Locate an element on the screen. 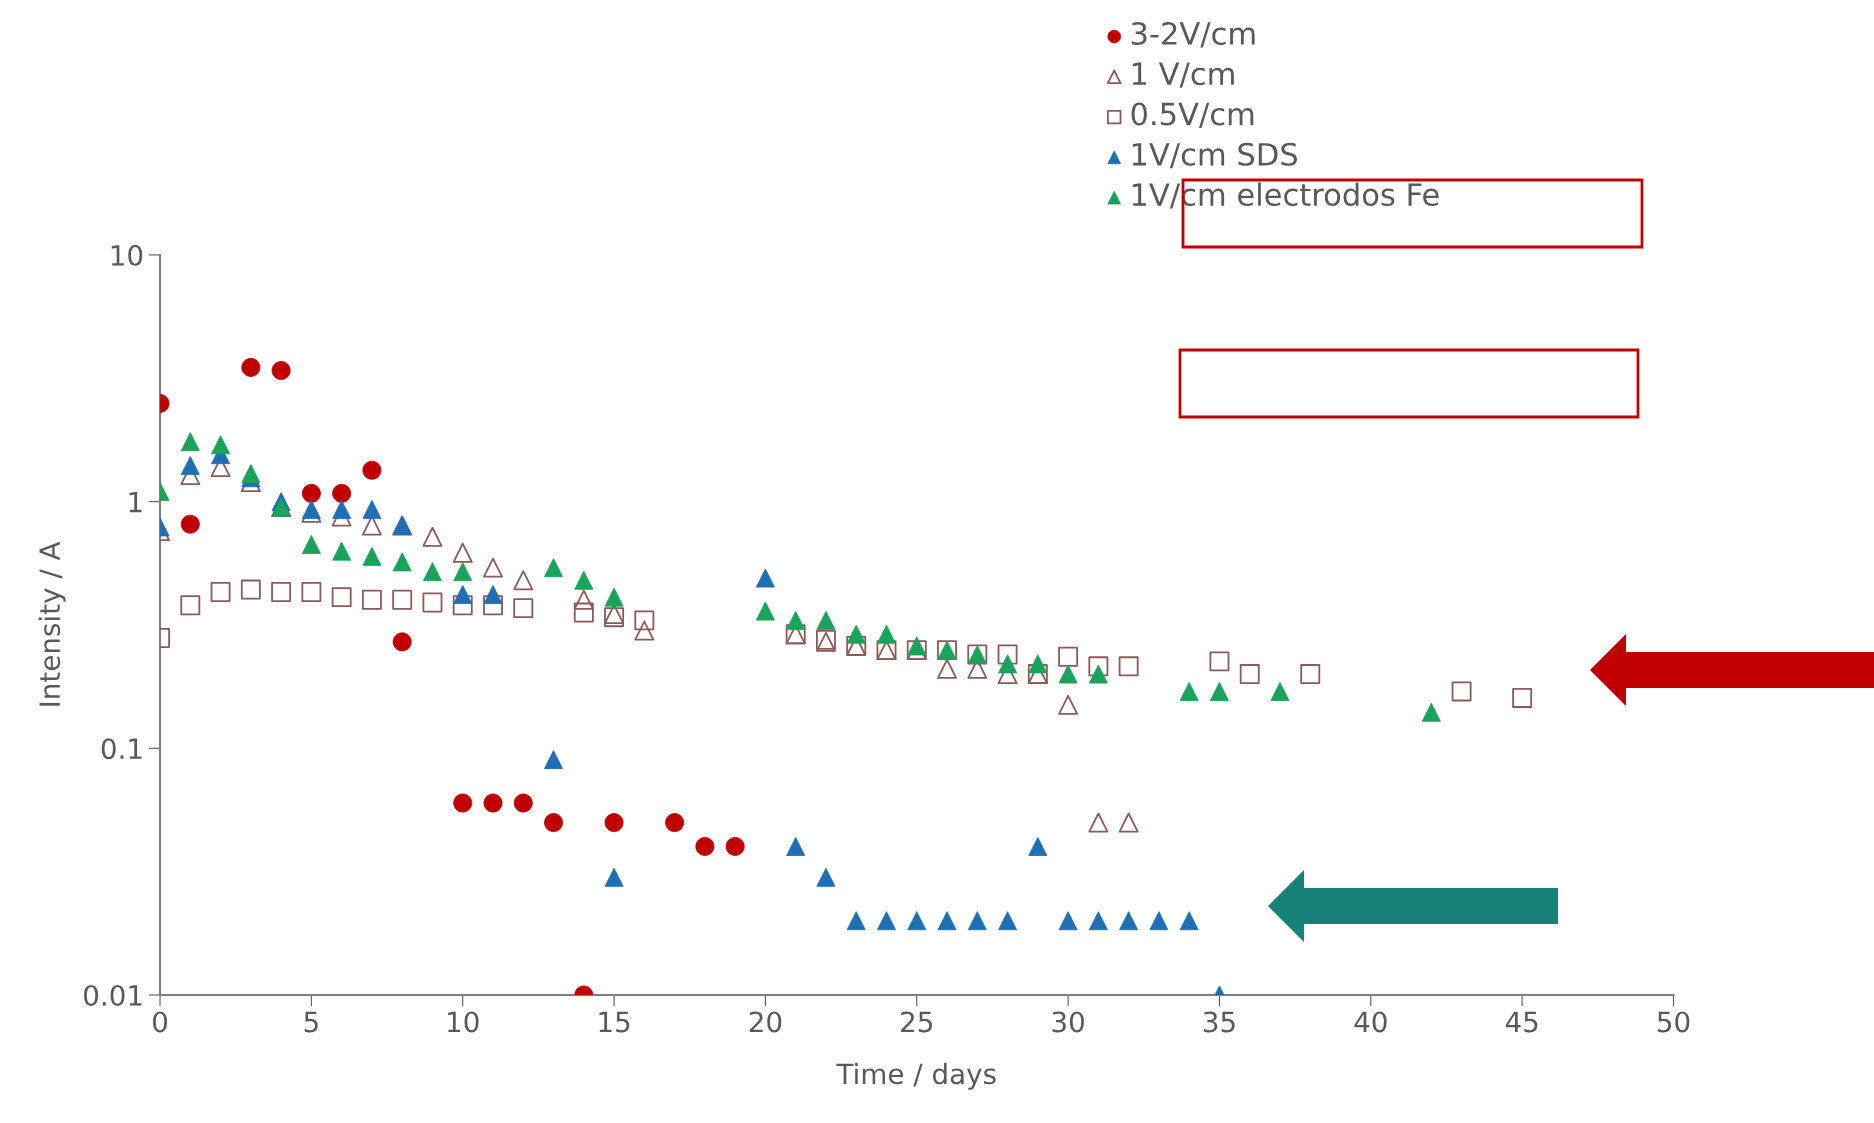 Image resolution: width=1874 pixels, height=1123 pixels. x-tick-label: 5 is located at coordinates (311, 1022).